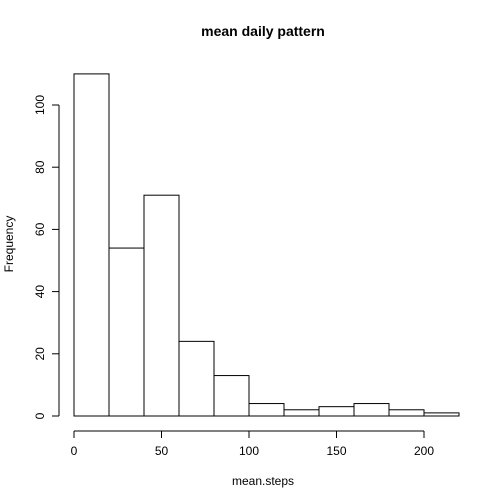  What do you see at coordinates (46, 257) in the screenshot?
I see `y-axis: 0 20 40 60 80 100` at bounding box center [46, 257].